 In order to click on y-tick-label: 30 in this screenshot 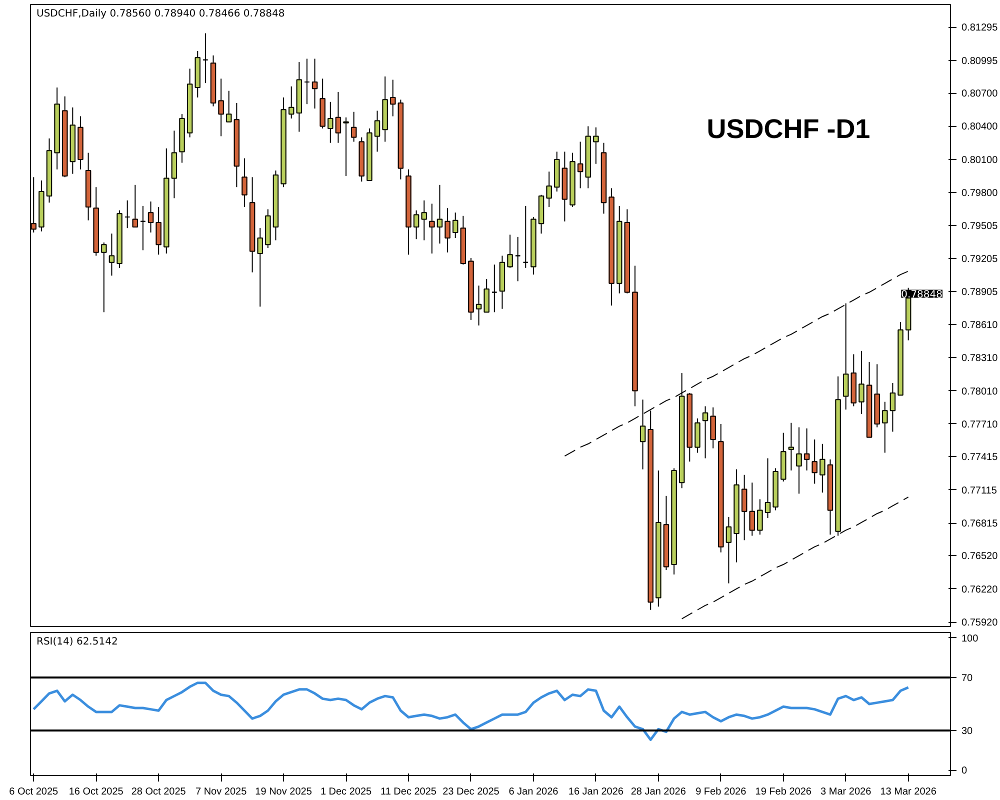, I will do `click(968, 731)`.